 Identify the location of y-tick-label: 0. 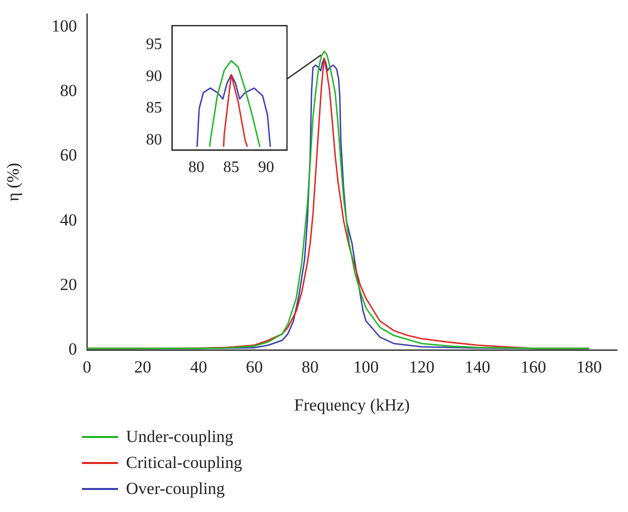
(72, 348).